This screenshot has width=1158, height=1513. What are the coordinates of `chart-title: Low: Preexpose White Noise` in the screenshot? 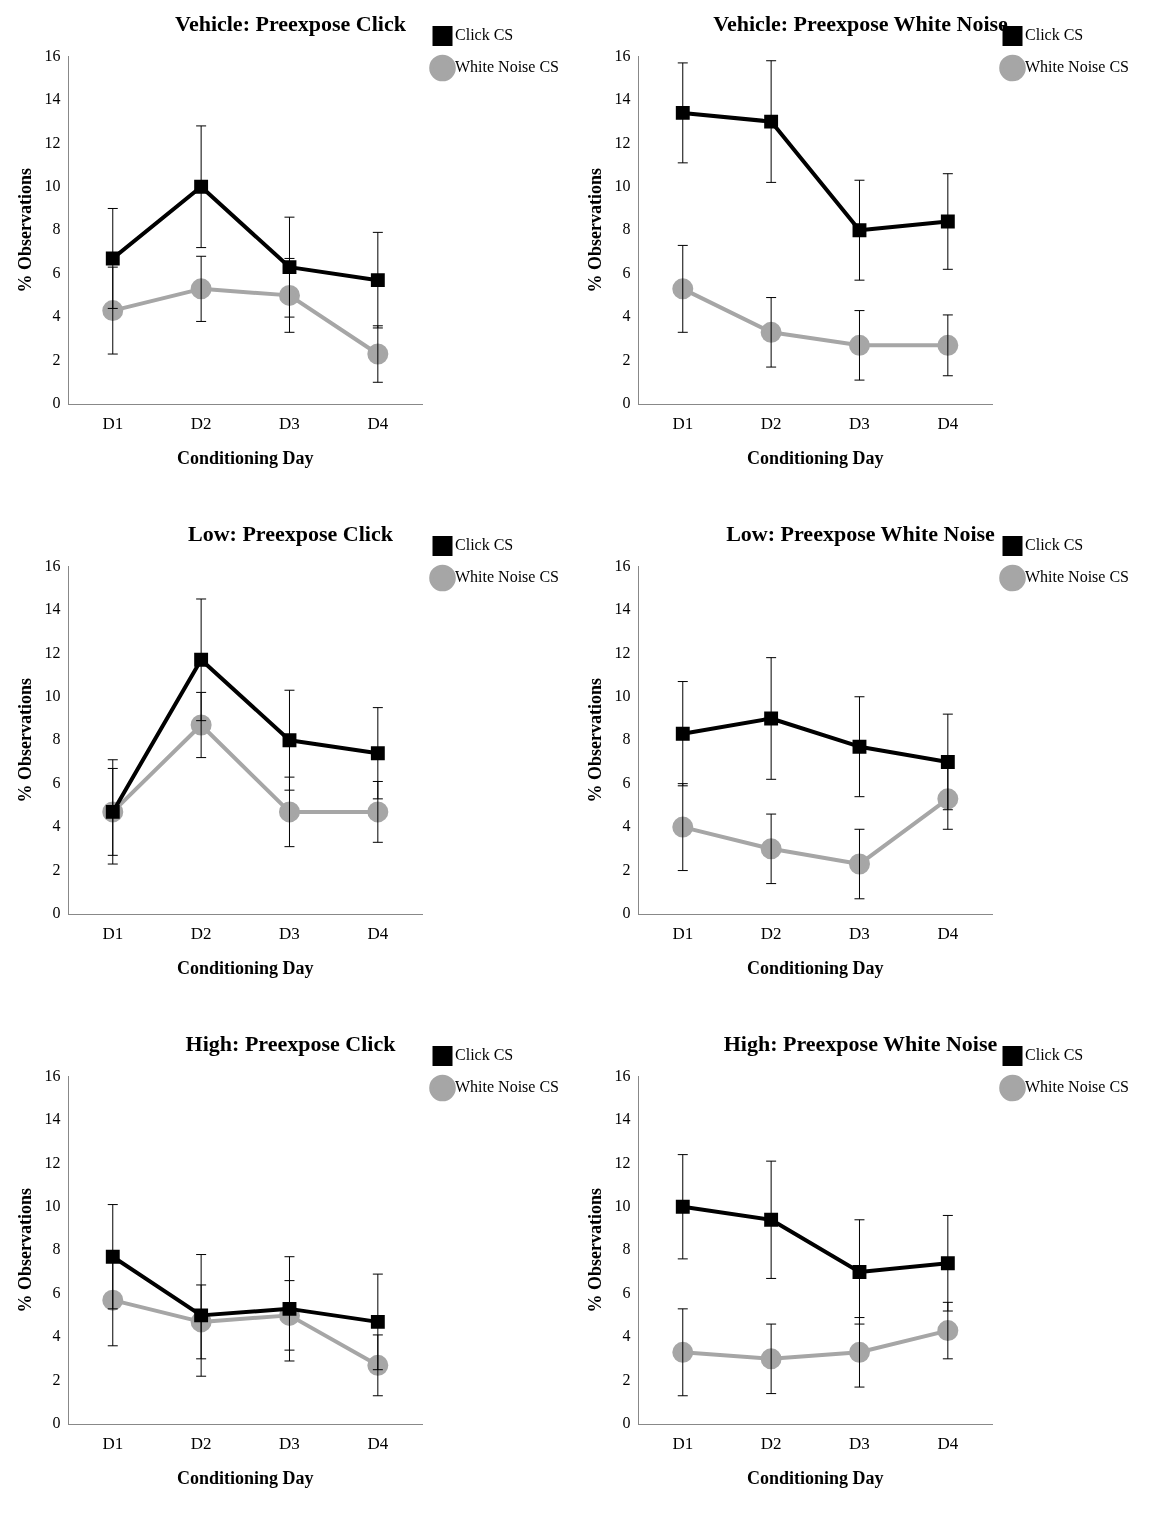 It's located at (861, 533).